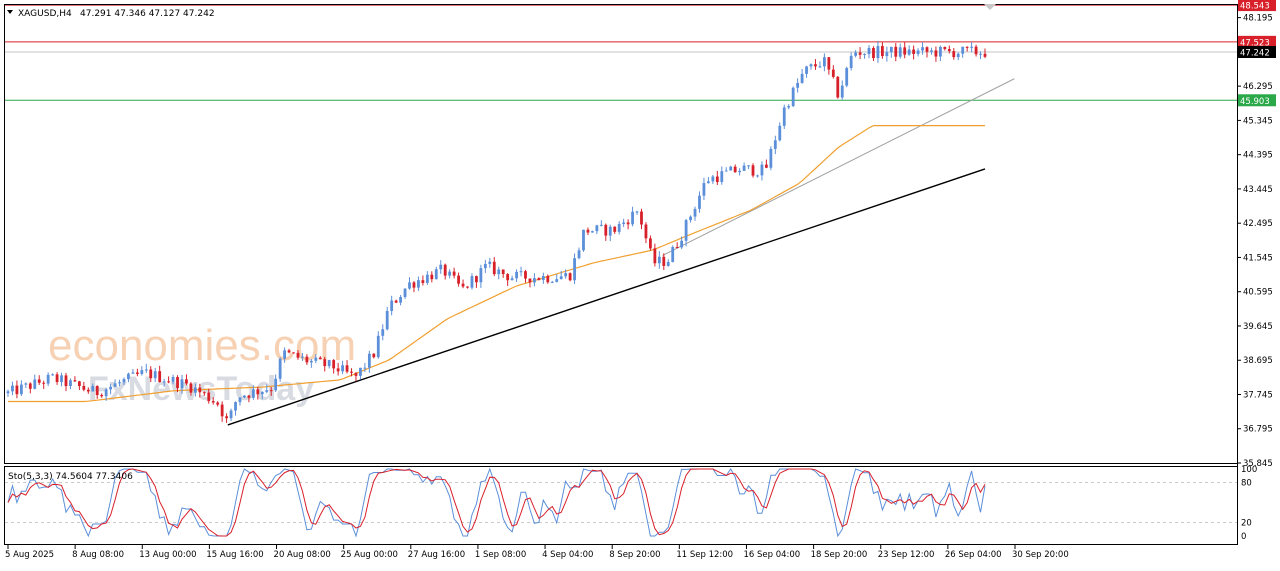 This screenshot has height=571, width=1280. Describe the element at coordinates (1258, 87) in the screenshot. I see `price-tick-label: 46.295` at that location.